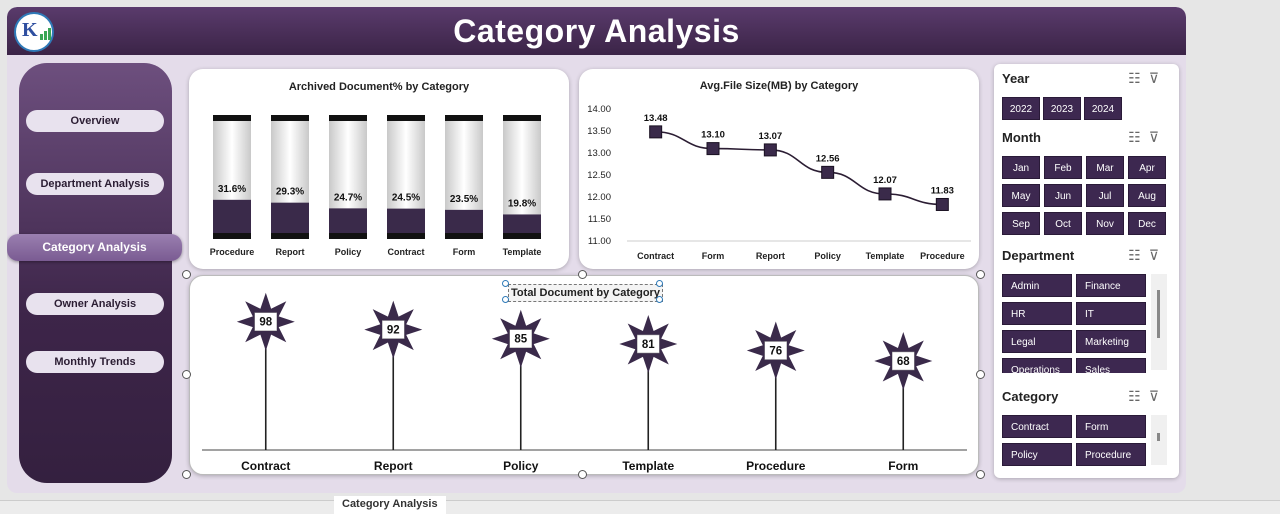 Image resolution: width=1280 pixels, height=514 pixels. Describe the element at coordinates (1159, 322) in the screenshot. I see `department-scrollbar` at that location.